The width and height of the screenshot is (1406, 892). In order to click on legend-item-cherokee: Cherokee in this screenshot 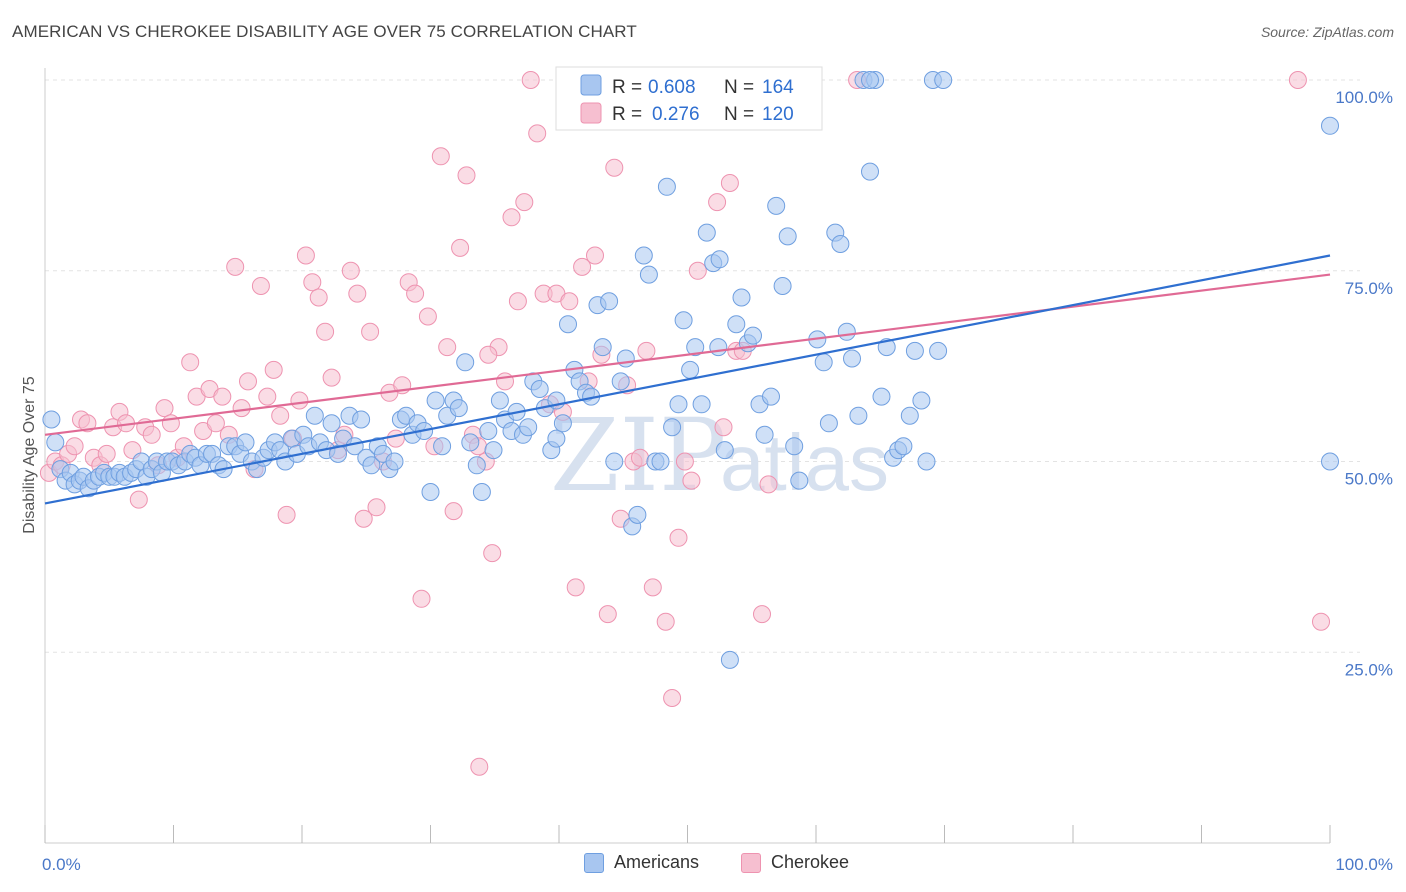, I will do `click(795, 862)`.